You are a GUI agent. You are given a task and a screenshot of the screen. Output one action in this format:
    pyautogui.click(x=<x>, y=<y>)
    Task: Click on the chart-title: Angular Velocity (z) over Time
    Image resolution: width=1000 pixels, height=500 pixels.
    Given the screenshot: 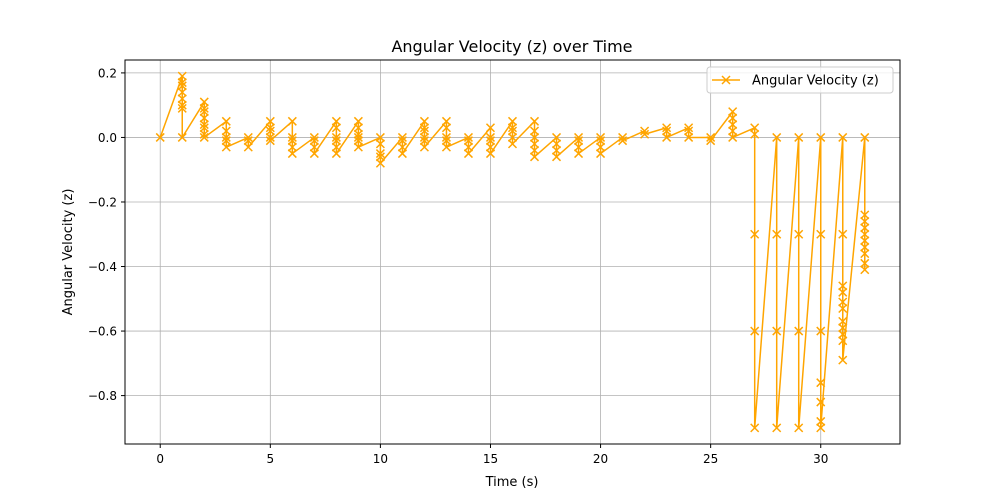 What is the action you would take?
    pyautogui.click(x=511, y=46)
    